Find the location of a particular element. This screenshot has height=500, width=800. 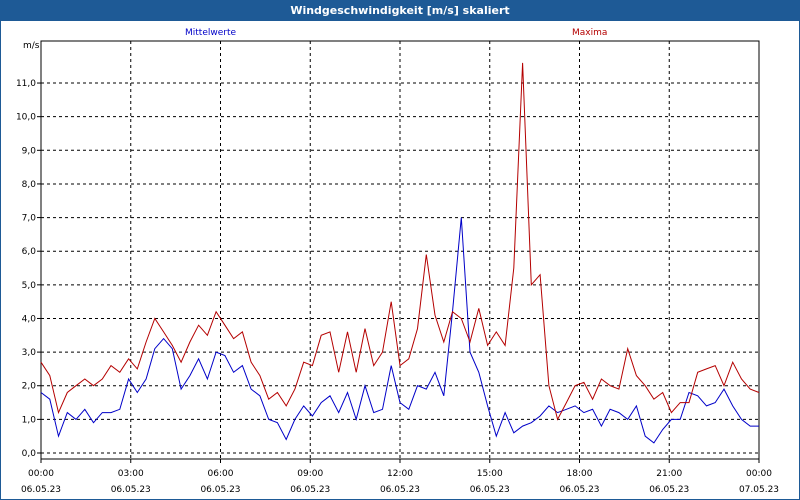

y-tick-label: 9,0 is located at coordinates (29, 151).